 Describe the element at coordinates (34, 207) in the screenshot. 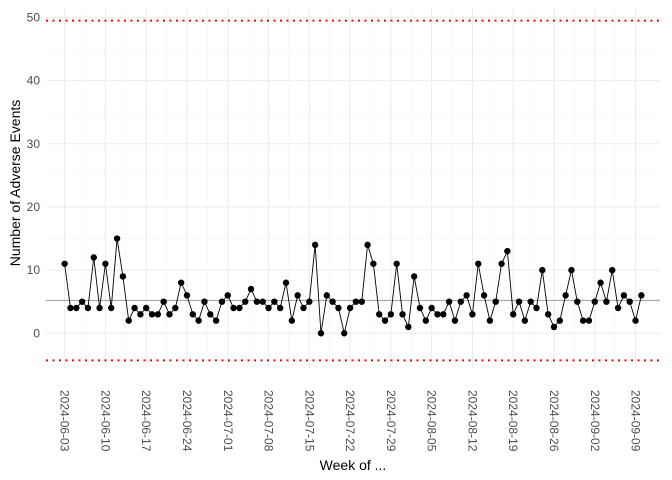

I see `y-tick-label: 20` at that location.